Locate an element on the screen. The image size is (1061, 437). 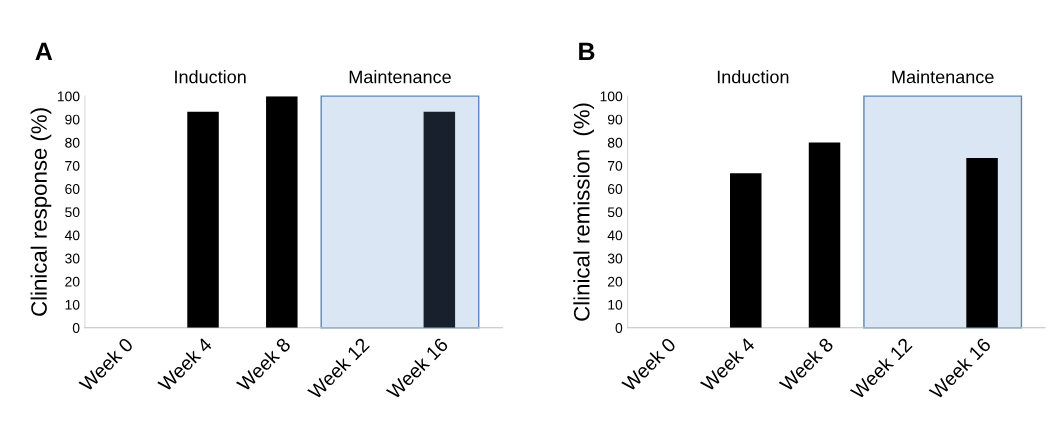
y-axis-title: Clinical remission (%) is located at coordinates (584, 212).